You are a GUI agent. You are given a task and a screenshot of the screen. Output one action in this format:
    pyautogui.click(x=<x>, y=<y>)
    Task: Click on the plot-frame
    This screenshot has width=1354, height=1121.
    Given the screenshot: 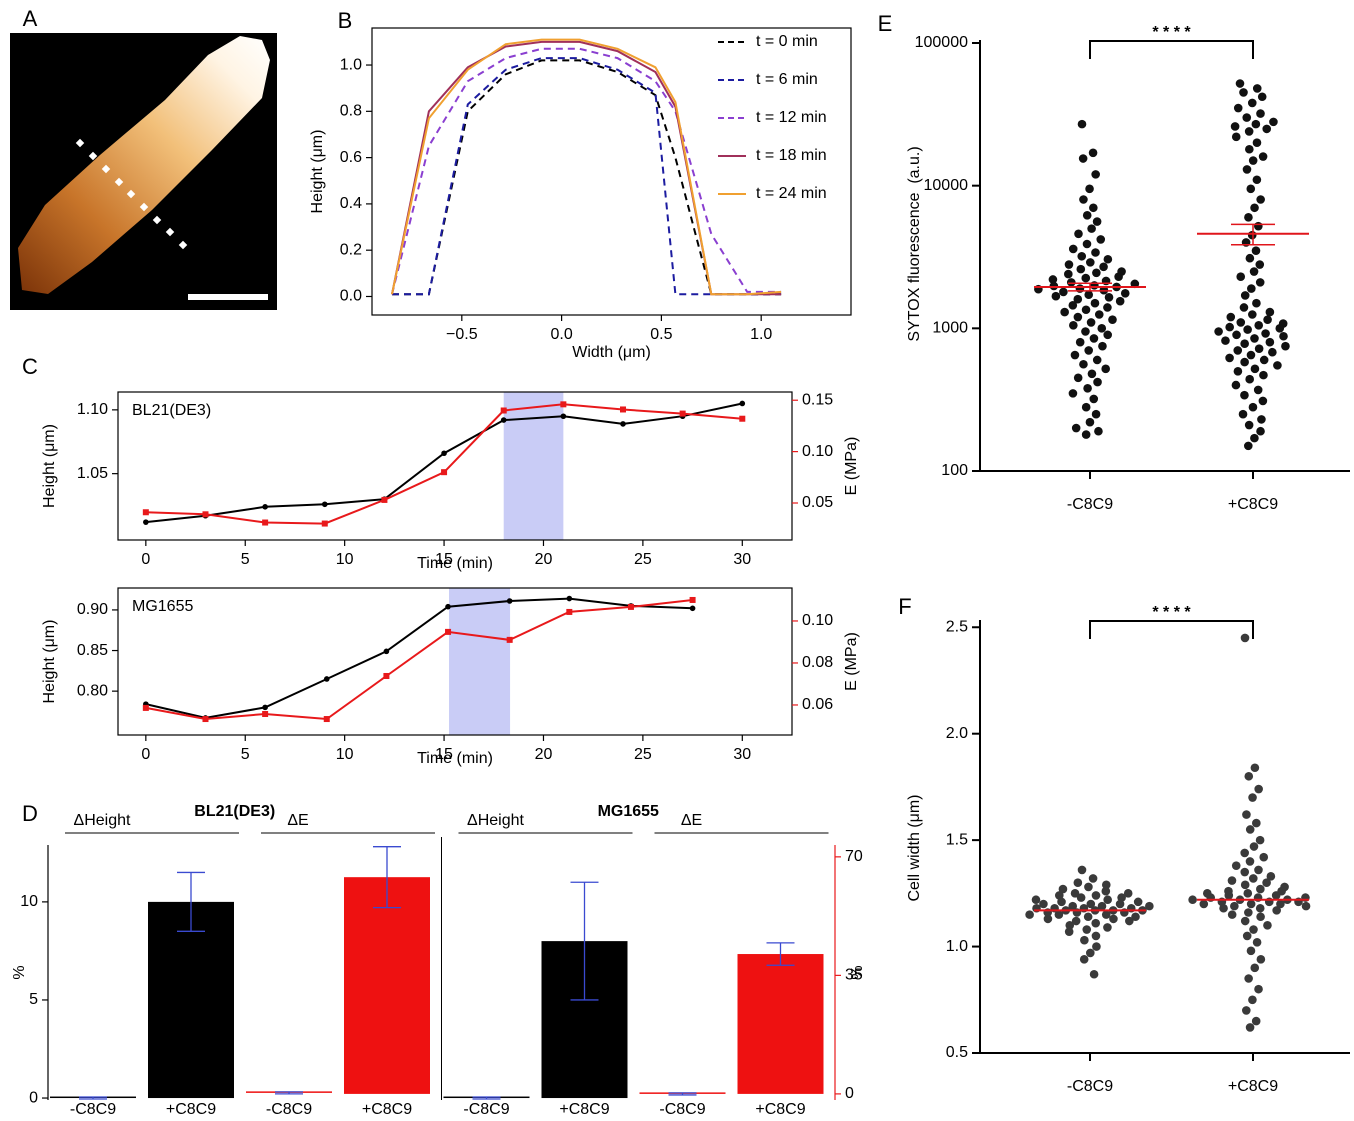 What is the action you would take?
    pyautogui.click(x=455, y=466)
    